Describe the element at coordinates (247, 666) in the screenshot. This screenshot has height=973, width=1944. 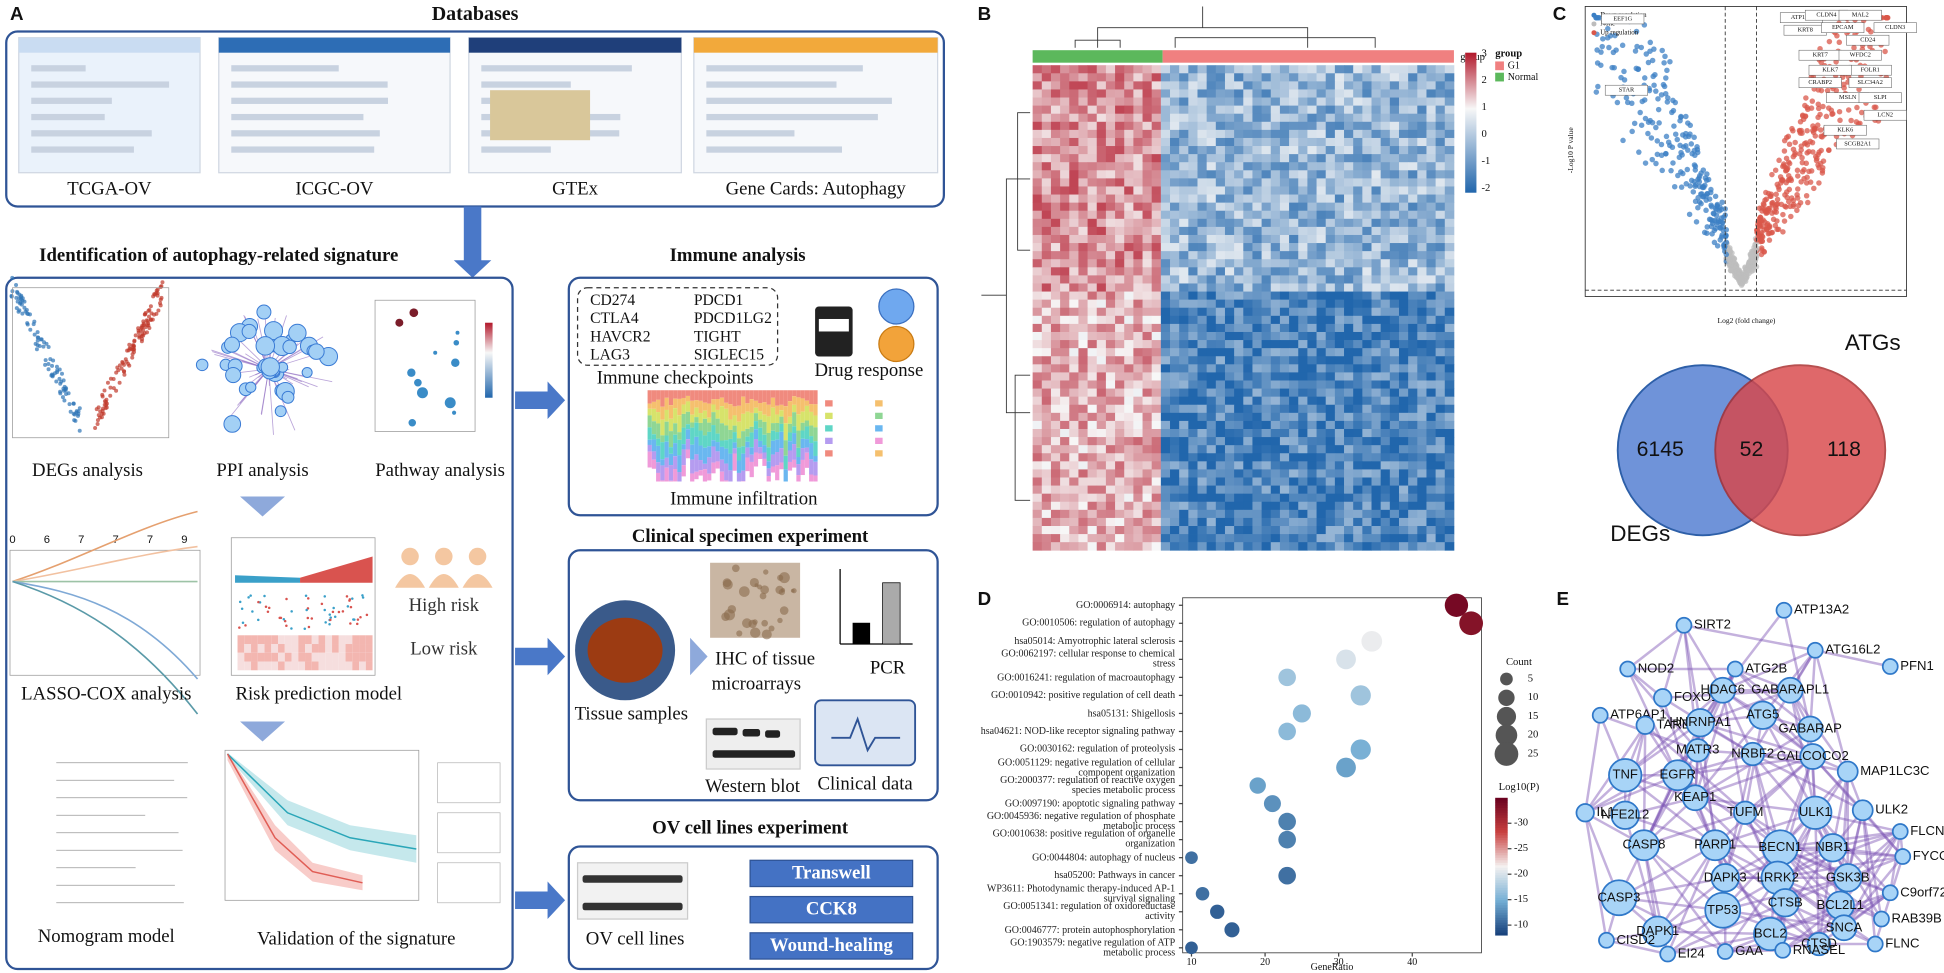
I see `decor-cell` at that location.